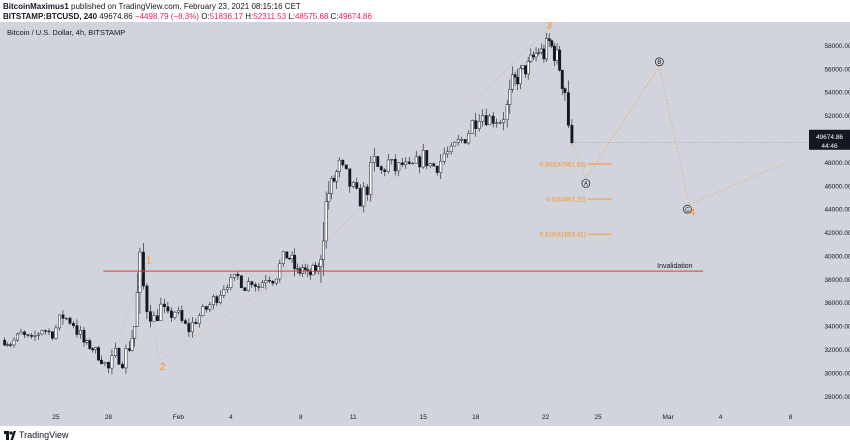 The width and height of the screenshot is (850, 445). I want to click on y-tick-label: 48000.00, so click(837, 163).